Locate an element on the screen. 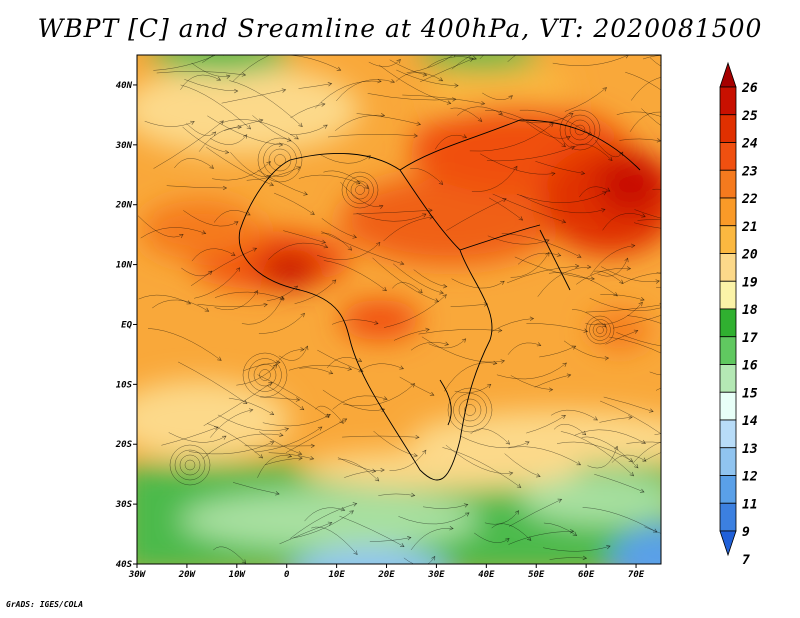 The width and height of the screenshot is (800, 618). colorbar-label: 24 is located at coordinates (749, 144).